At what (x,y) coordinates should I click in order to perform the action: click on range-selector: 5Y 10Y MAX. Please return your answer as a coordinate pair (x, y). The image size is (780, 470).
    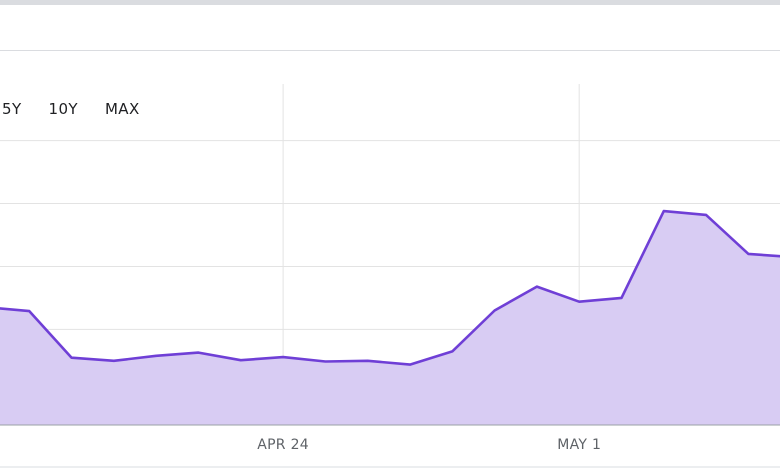
    Looking at the image, I should click on (70, 109).